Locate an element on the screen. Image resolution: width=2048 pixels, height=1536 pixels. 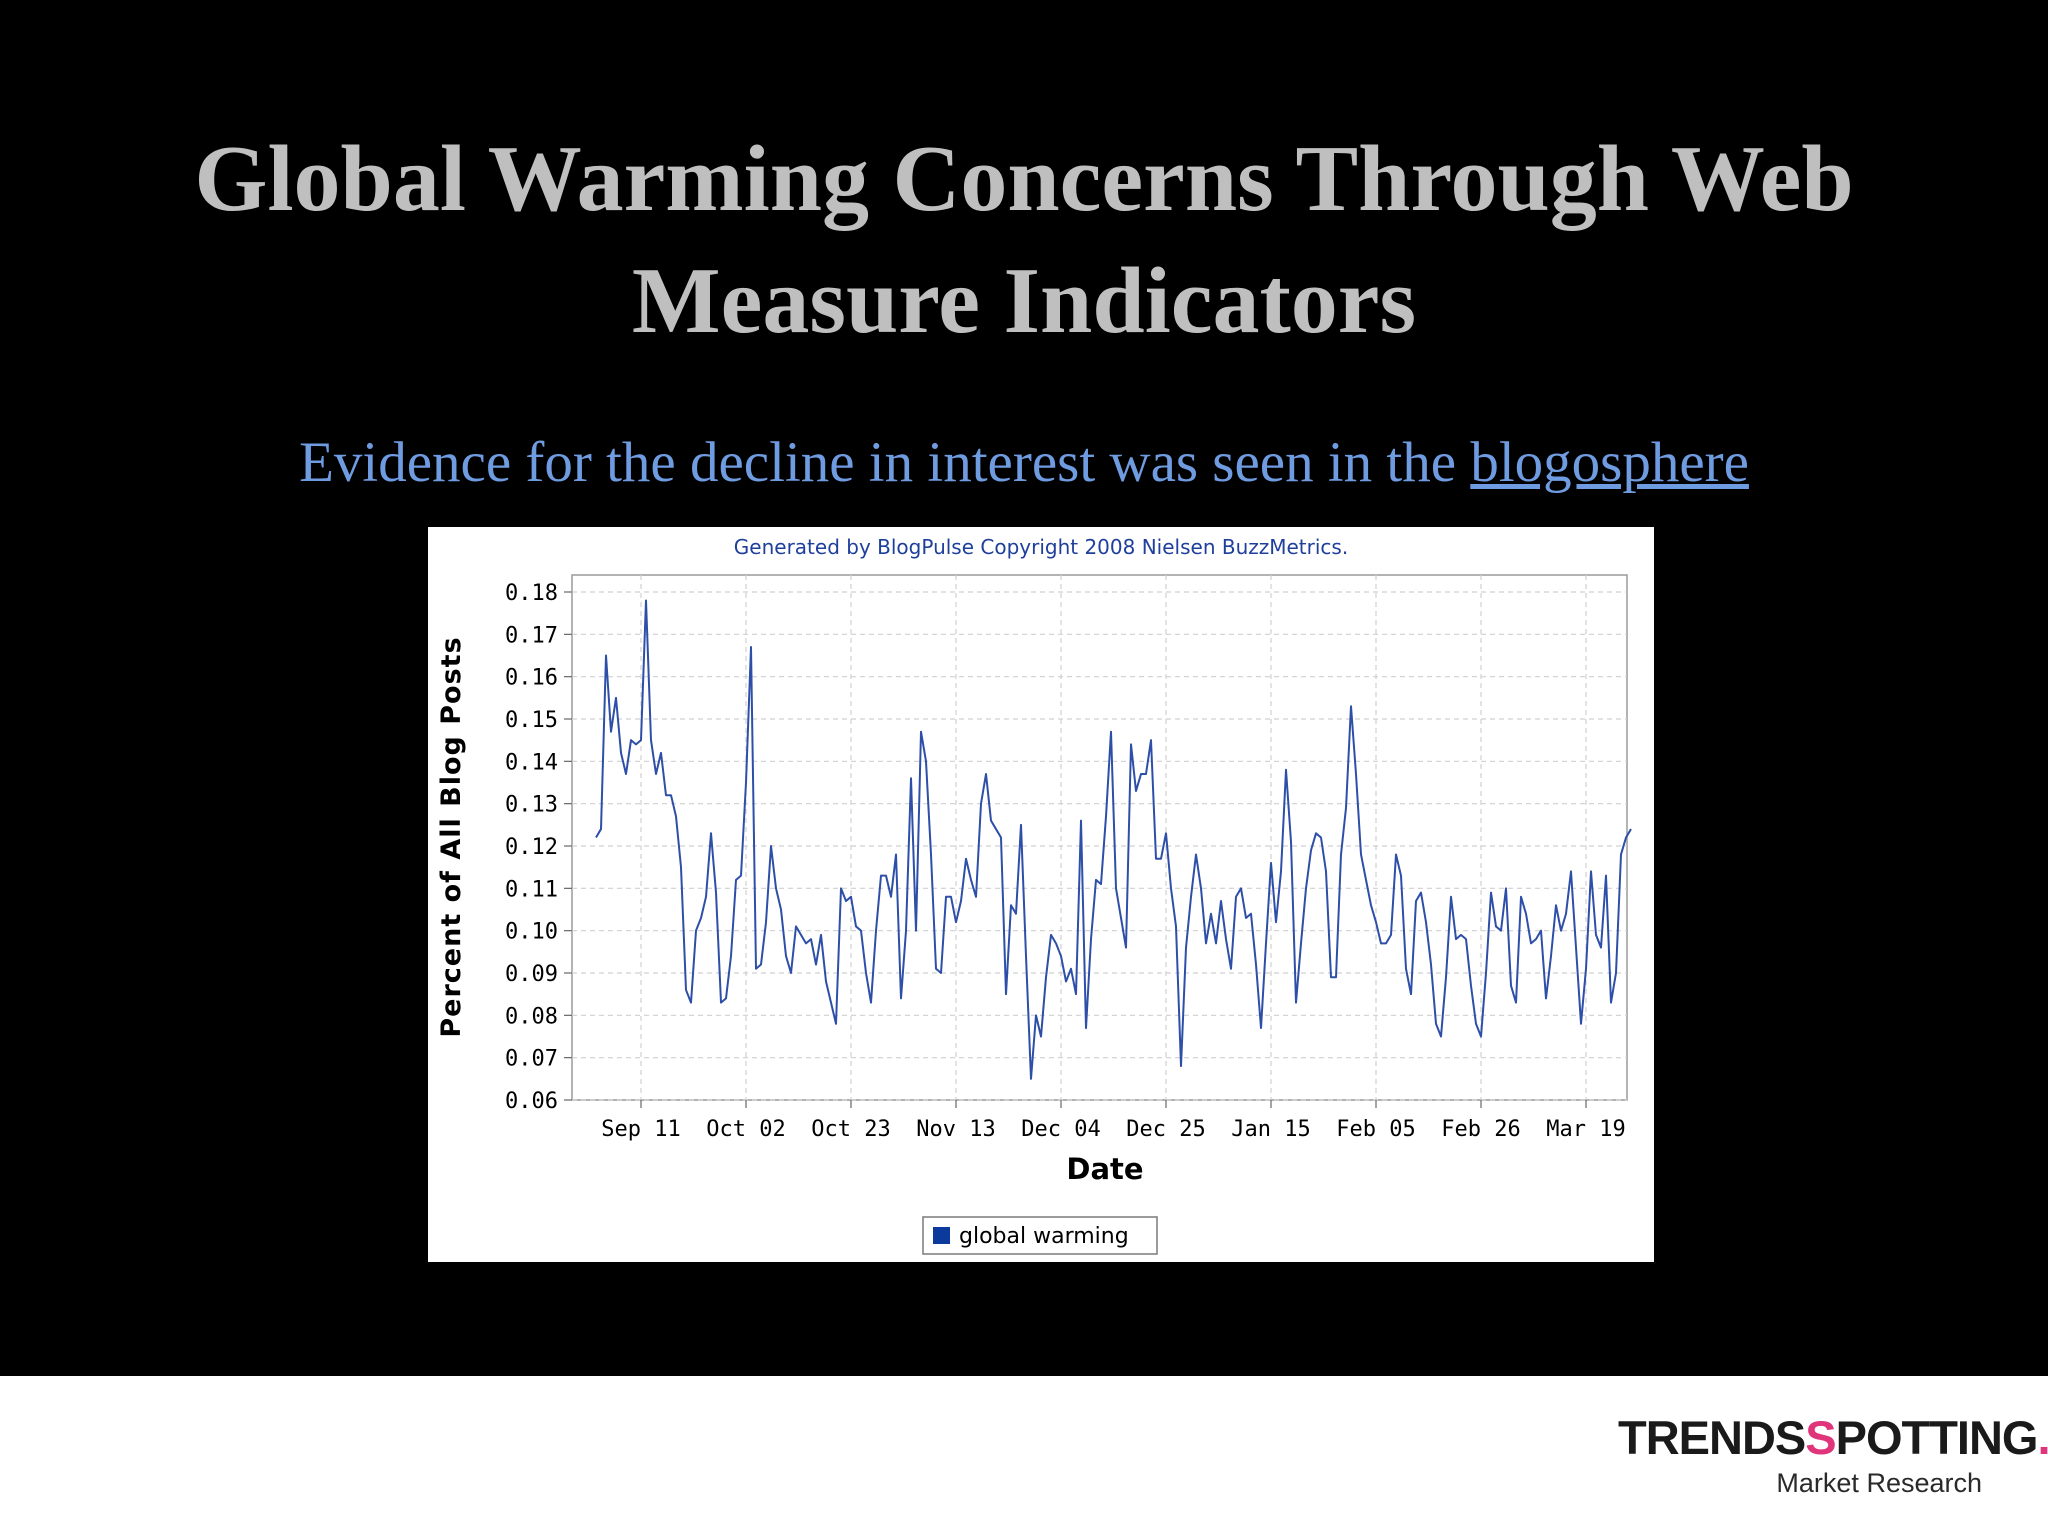
x-tick-label: Sep 11 is located at coordinates (640, 1129).